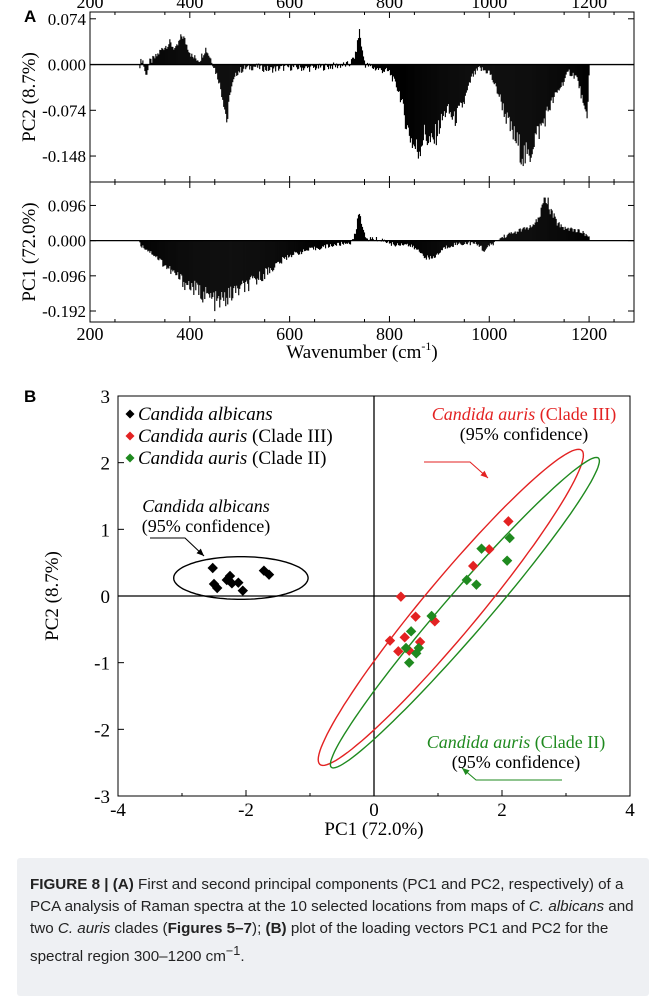 The width and height of the screenshot is (657, 1003). What do you see at coordinates (508, 521) in the screenshot?
I see `scatter-point-clade-iii` at bounding box center [508, 521].